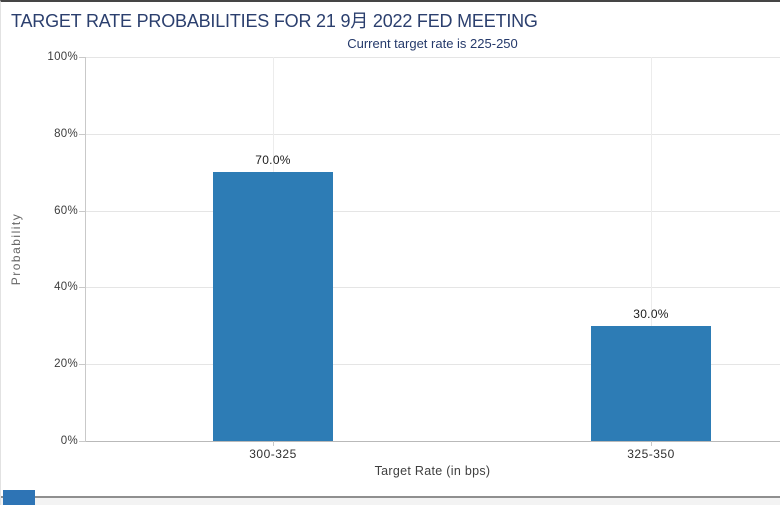  I want to click on cropped-blue-element, so click(19, 497).